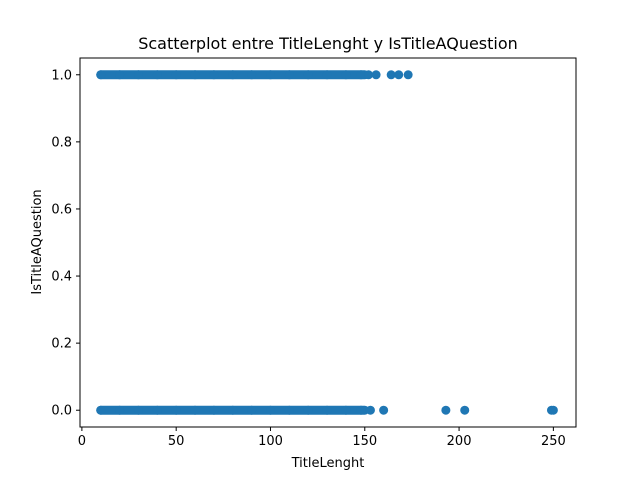 The width and height of the screenshot is (640, 480). Describe the element at coordinates (61, 142) in the screenshot. I see `y-tick-label-4: 0.8` at that location.